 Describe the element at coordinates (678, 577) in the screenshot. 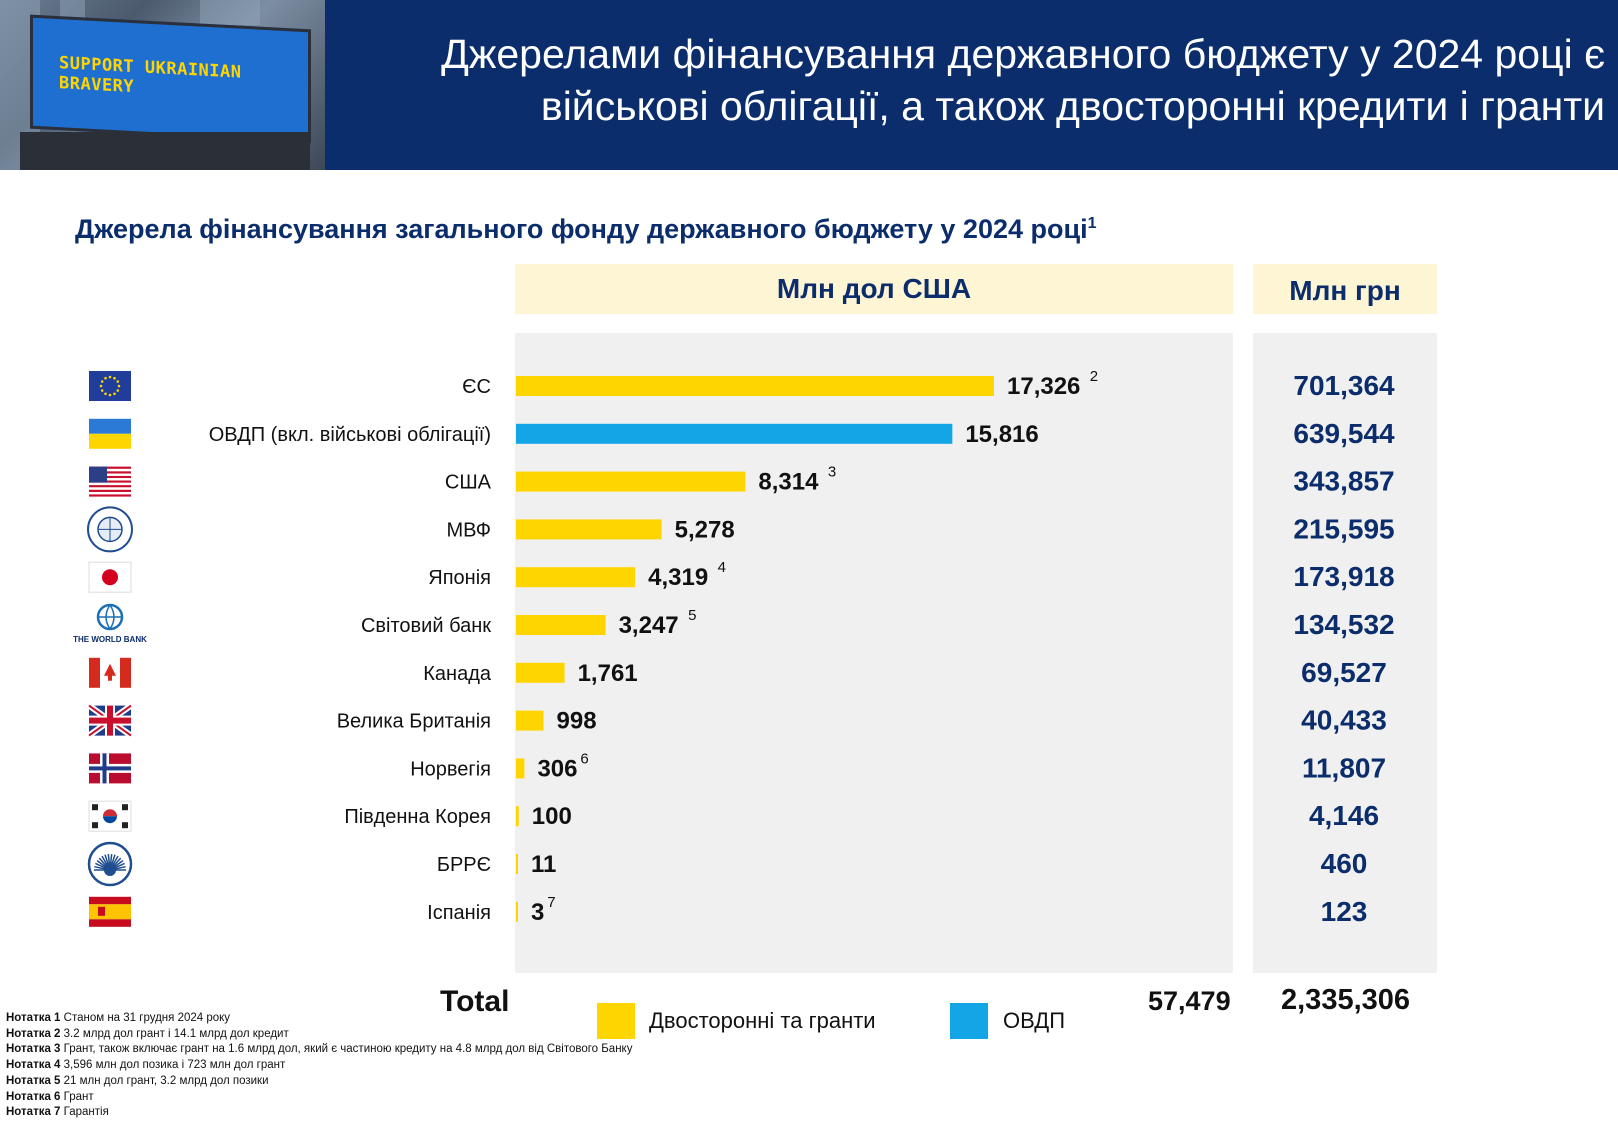

I see `value-label: 4,319` at that location.